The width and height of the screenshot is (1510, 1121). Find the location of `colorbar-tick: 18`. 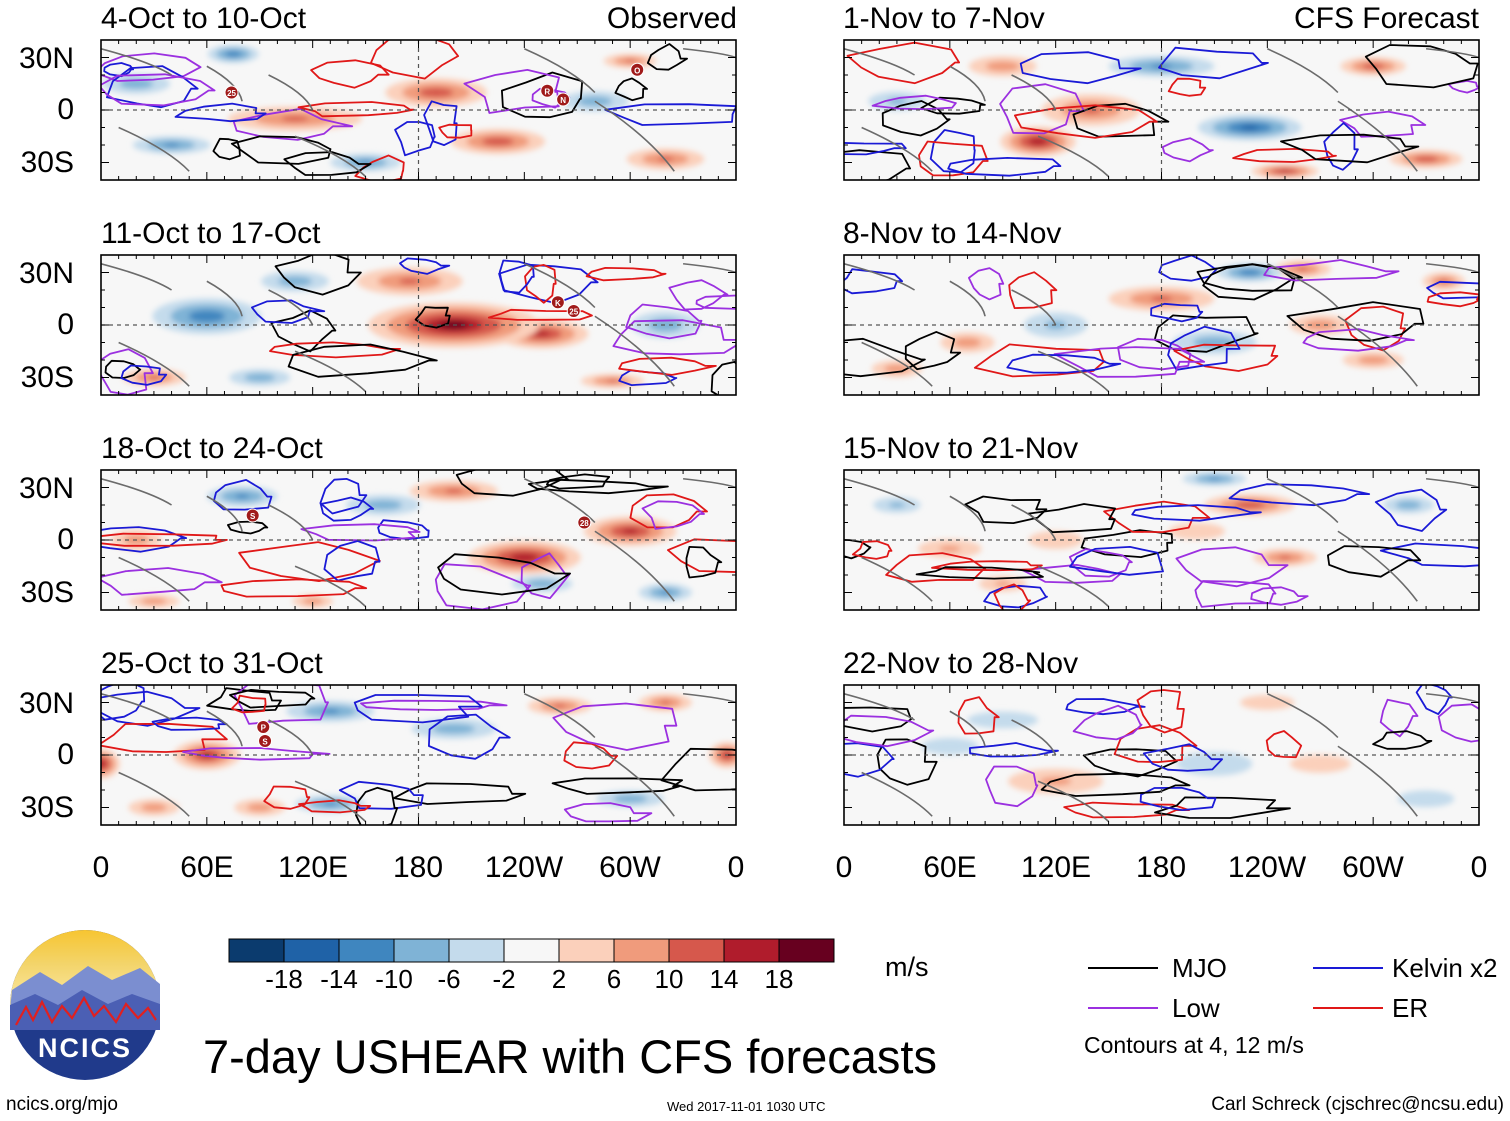

colorbar-tick: 18 is located at coordinates (779, 979).